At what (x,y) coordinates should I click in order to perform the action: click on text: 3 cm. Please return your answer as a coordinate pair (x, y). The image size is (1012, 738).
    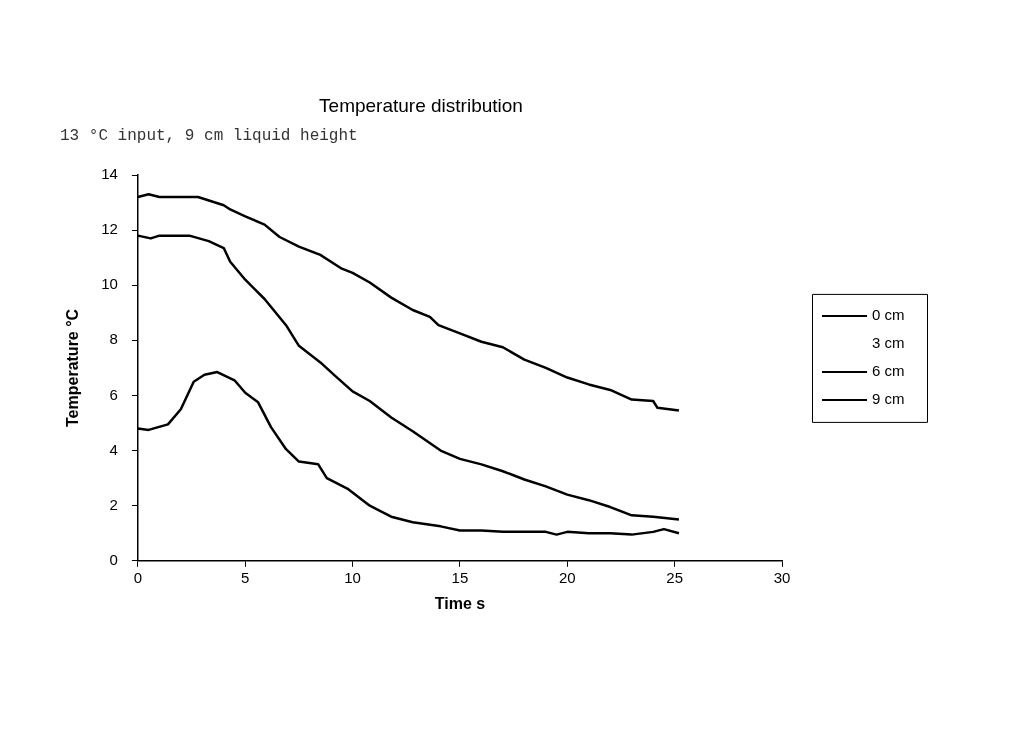
    Looking at the image, I should click on (888, 343).